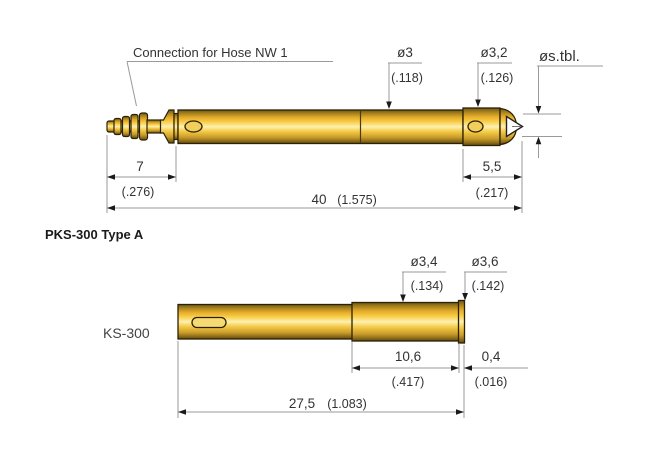  Describe the element at coordinates (318, 199) in the screenshot. I see `total-length-mm: 40` at that location.